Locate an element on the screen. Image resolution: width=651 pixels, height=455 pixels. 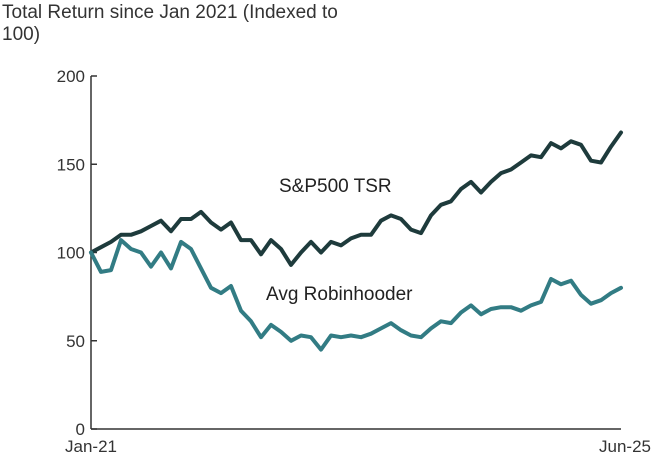
y-tick-label: 0 is located at coordinates (80, 429).